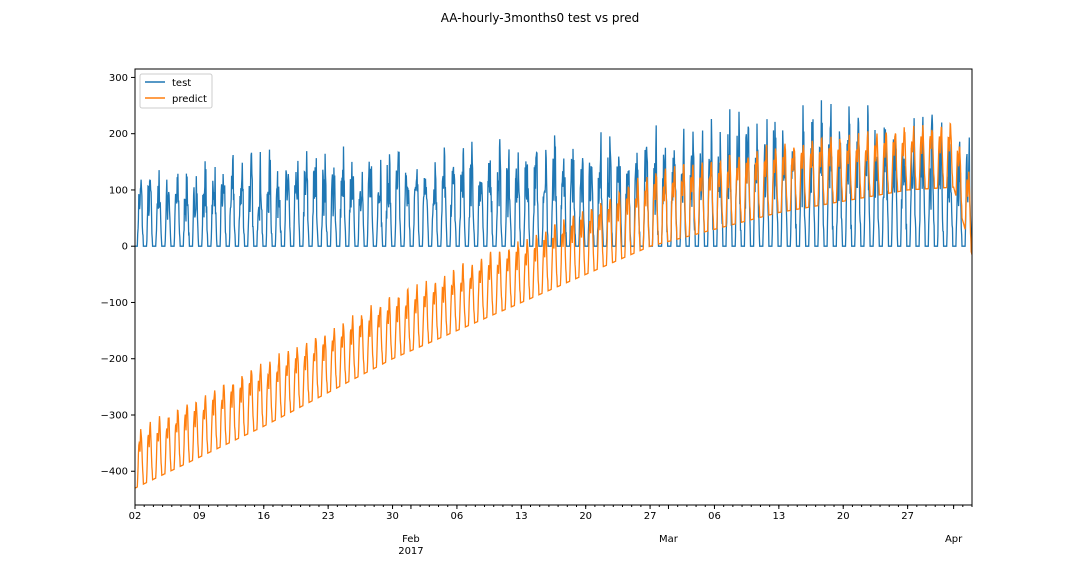 The image size is (1080, 576). Describe the element at coordinates (118, 275) in the screenshot. I see `y-axis: 300 200 100 0 −100 −200 −300 −400` at that location.